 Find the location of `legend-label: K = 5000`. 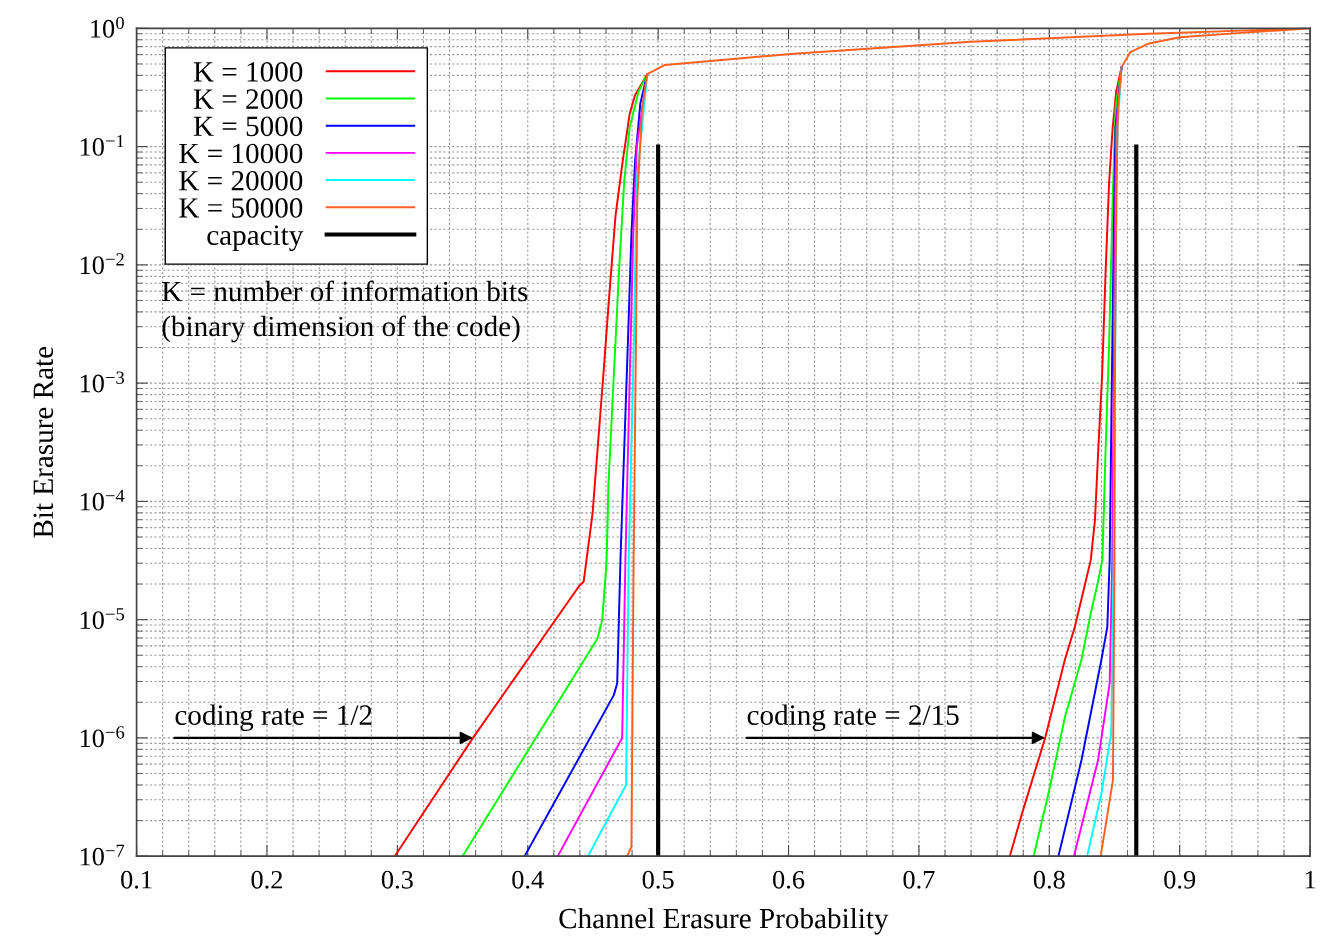

legend-label: K = 5000 is located at coordinates (248, 126).